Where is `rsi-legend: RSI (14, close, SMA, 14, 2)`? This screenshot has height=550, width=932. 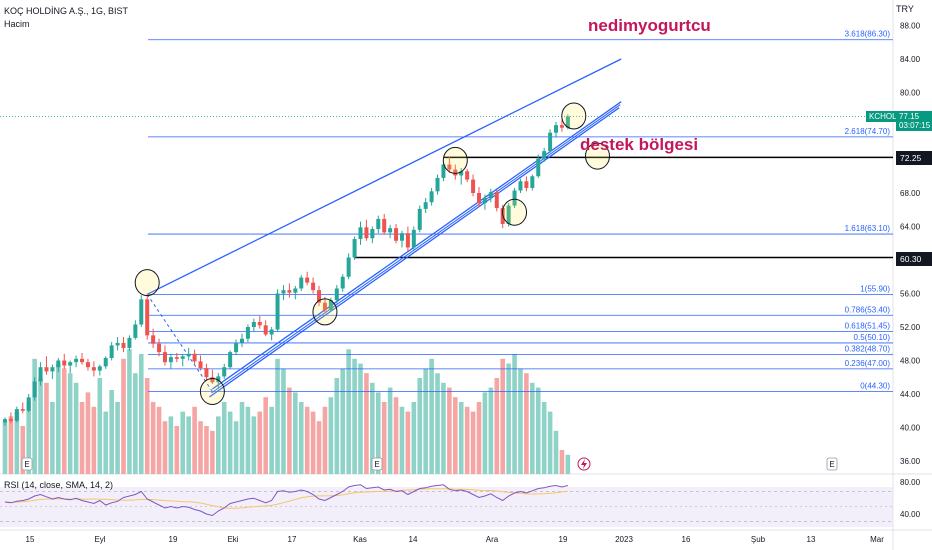
rsi-legend: RSI (14, close, SMA, 14, 2) is located at coordinates (59, 485).